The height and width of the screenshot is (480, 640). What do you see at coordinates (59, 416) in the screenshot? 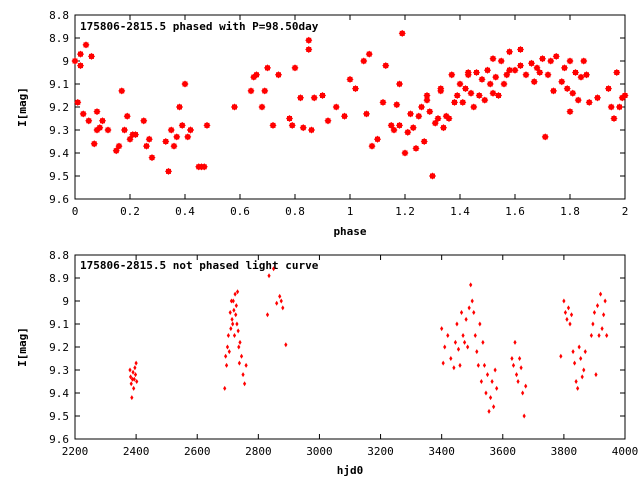
I see `y-tick-label: 9.5` at bounding box center [59, 416].